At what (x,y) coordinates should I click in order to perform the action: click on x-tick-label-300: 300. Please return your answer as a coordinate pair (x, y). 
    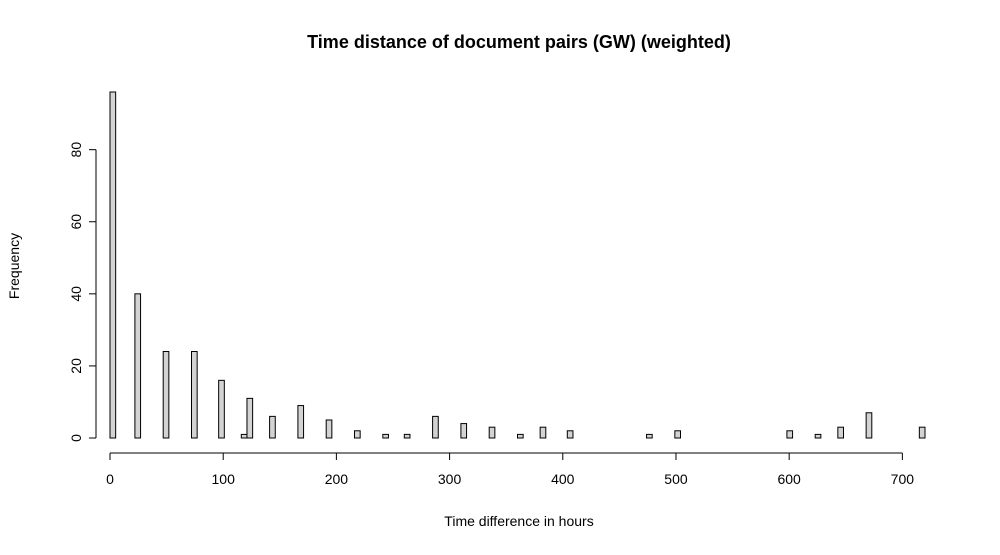
    Looking at the image, I should click on (450, 479).